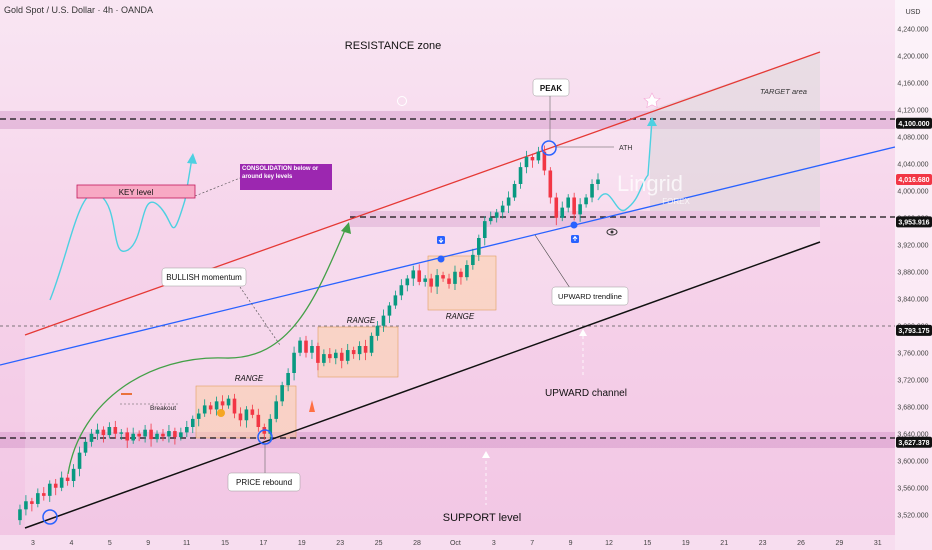  What do you see at coordinates (486, 454) in the screenshot?
I see `support-pointer-head` at bounding box center [486, 454].